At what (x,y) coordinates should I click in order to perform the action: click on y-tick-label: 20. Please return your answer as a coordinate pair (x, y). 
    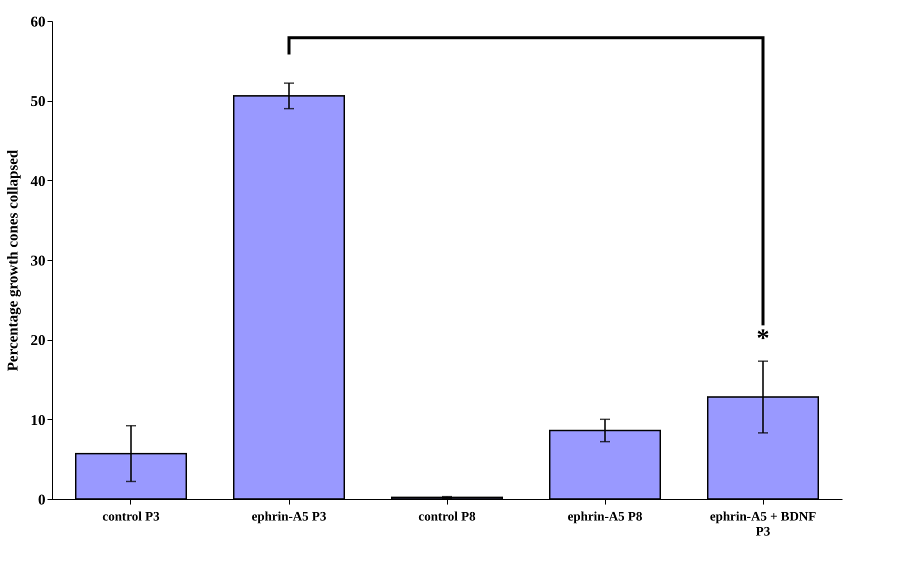
    Looking at the image, I should click on (38, 341).